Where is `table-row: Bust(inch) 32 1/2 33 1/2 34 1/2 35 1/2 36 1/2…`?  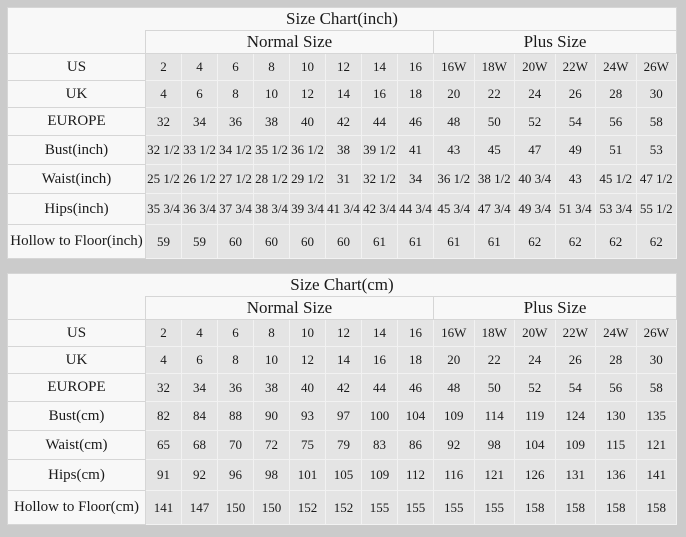 table-row: Bust(inch) 32 1/2 33 1/2 34 1/2 35 1/2 36 1/2… is located at coordinates (342, 150).